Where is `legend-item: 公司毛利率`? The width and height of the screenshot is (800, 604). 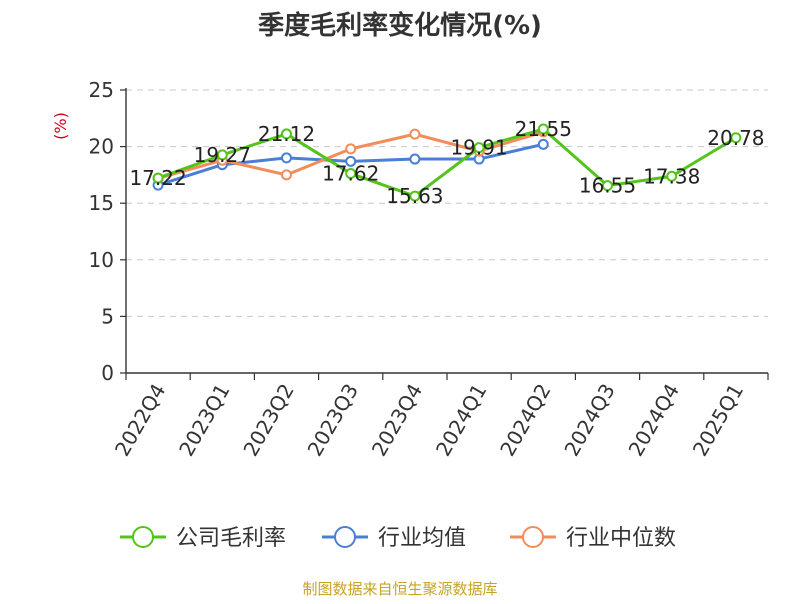 legend-item: 公司毛利率 is located at coordinates (203, 538).